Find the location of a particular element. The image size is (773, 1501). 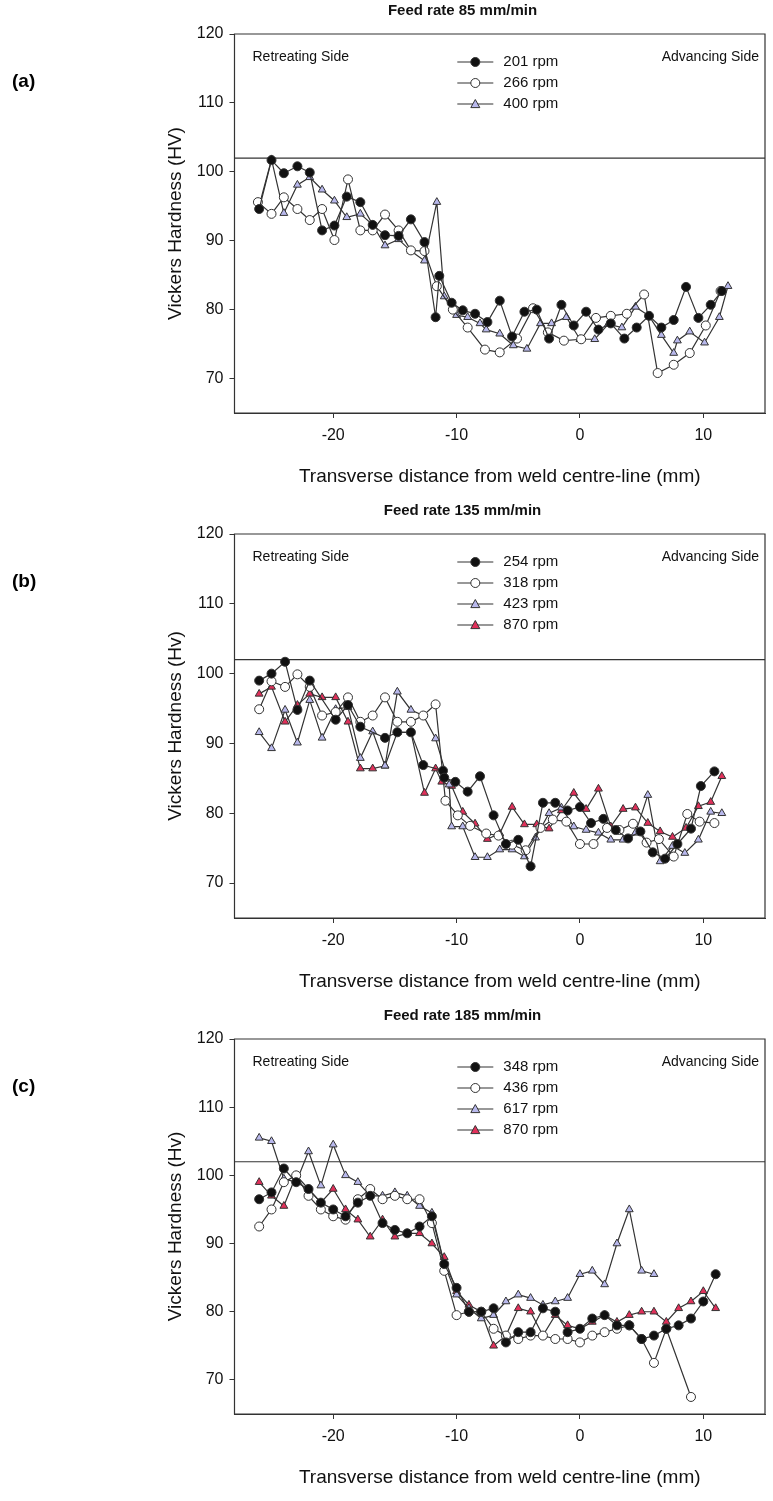

legend-label: 617 rpm is located at coordinates (531, 1108).